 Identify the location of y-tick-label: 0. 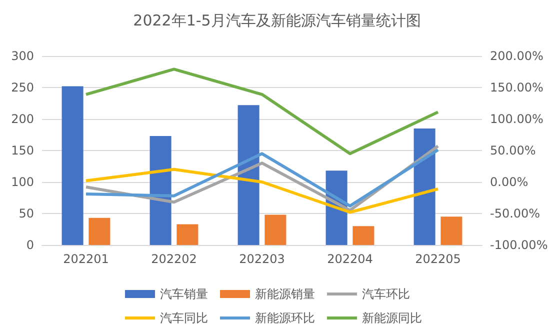
(30, 245).